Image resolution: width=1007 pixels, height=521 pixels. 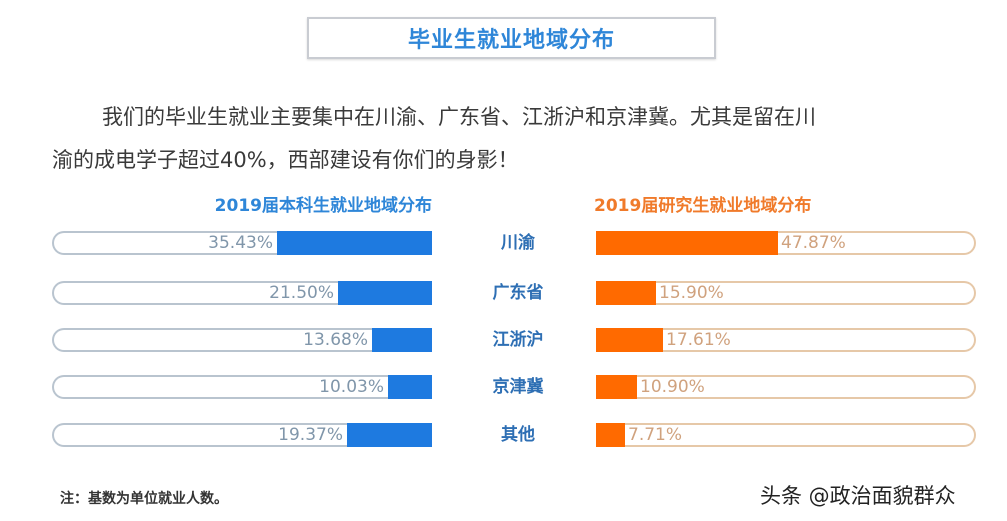 I want to click on chart-row: 35.43% 川渝 47.87%, so click(x=503, y=244).